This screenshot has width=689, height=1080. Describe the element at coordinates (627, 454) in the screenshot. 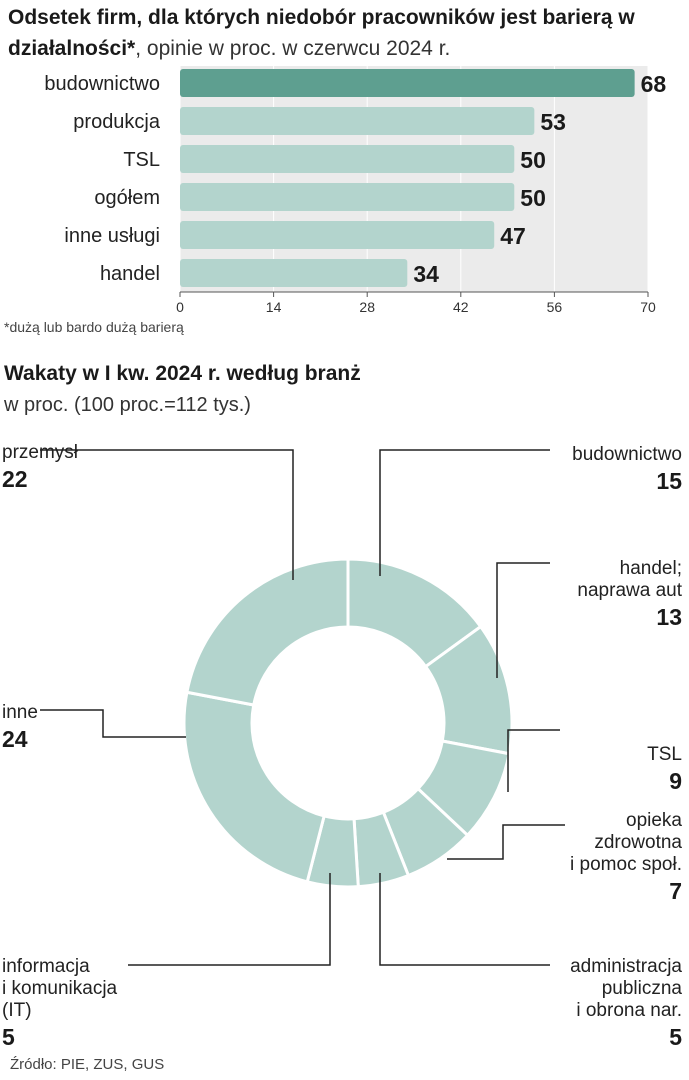

I see `slice-label: budownictwo` at that location.